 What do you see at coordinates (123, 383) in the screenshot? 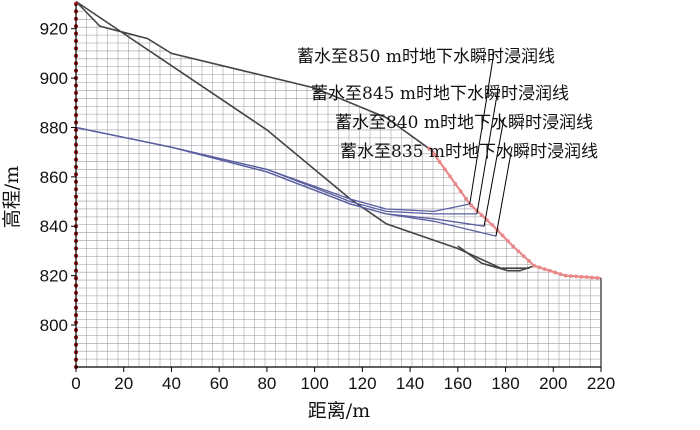
I see `x-tick-label: 20` at bounding box center [123, 383].